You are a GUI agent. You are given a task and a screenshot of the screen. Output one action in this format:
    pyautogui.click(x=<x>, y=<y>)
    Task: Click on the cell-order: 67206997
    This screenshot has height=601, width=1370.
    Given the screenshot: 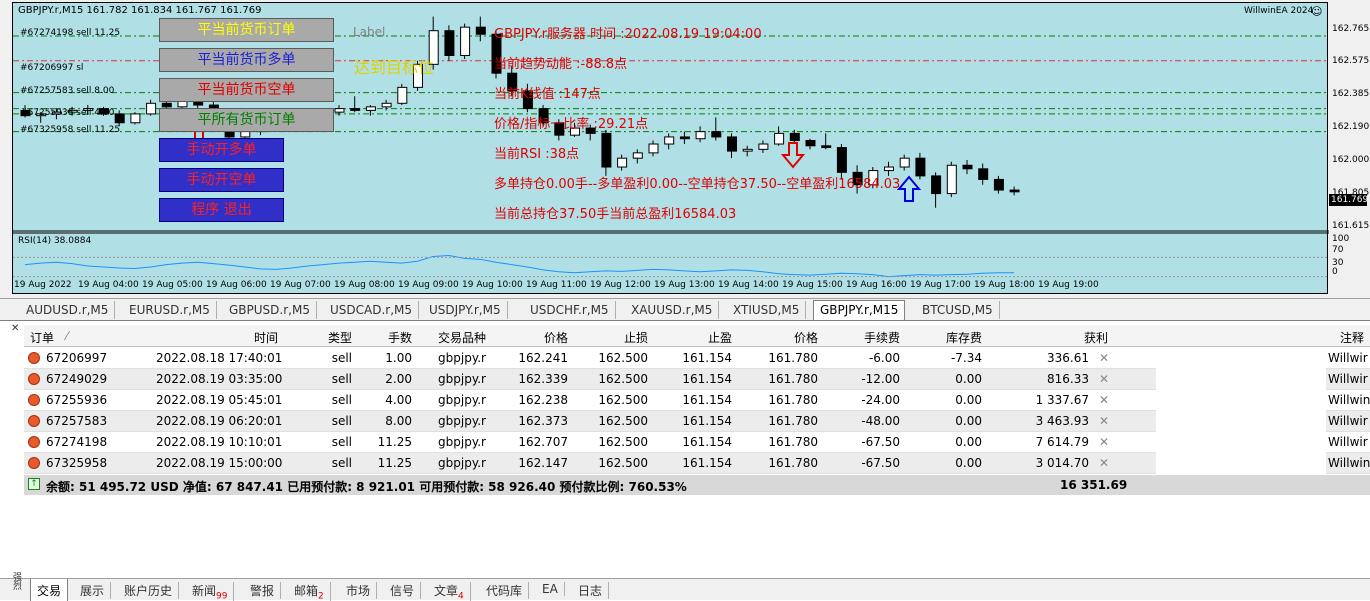 What is the action you would take?
    pyautogui.click(x=77, y=358)
    